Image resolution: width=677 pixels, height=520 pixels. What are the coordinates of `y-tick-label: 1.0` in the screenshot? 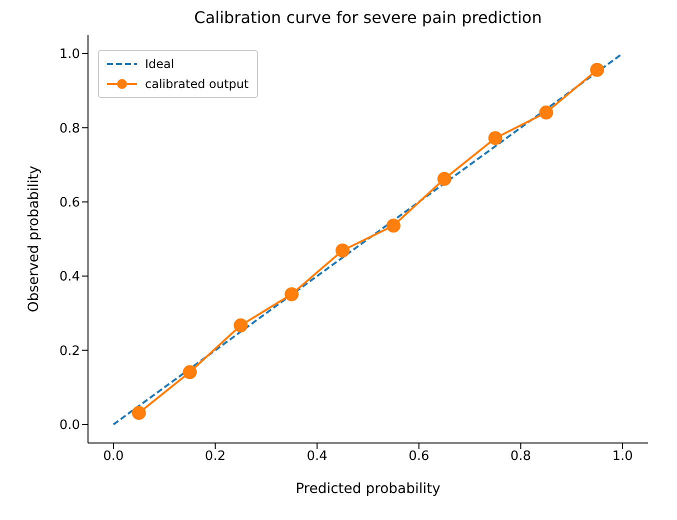 It's located at (69, 54).